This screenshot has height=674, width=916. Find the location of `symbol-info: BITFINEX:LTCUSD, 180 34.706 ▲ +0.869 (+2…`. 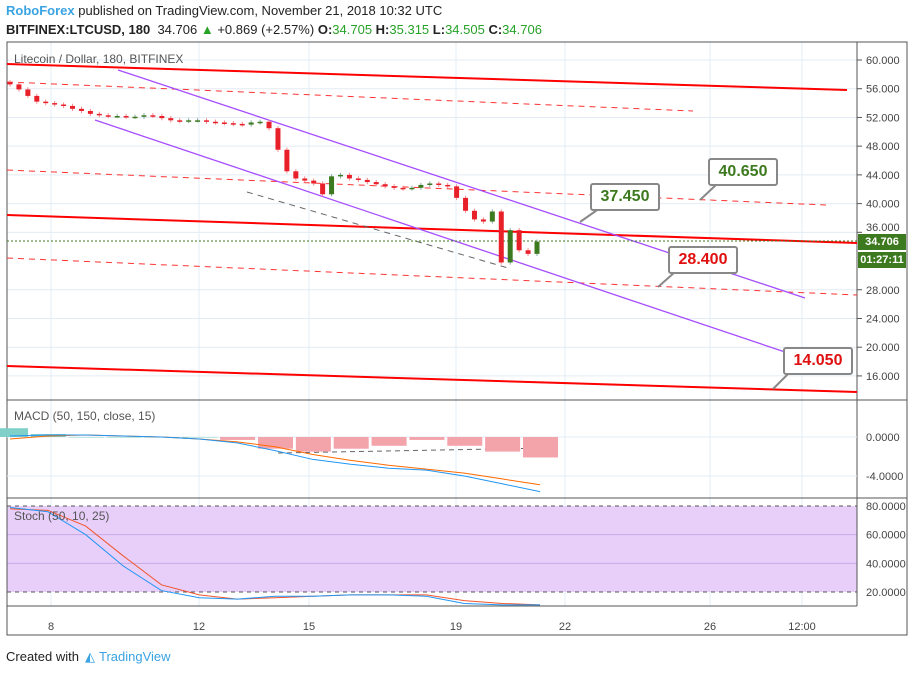

symbol-info: BITFINEX:LTCUSD, 180 34.706 ▲ +0.869 (+2… is located at coordinates (274, 29).